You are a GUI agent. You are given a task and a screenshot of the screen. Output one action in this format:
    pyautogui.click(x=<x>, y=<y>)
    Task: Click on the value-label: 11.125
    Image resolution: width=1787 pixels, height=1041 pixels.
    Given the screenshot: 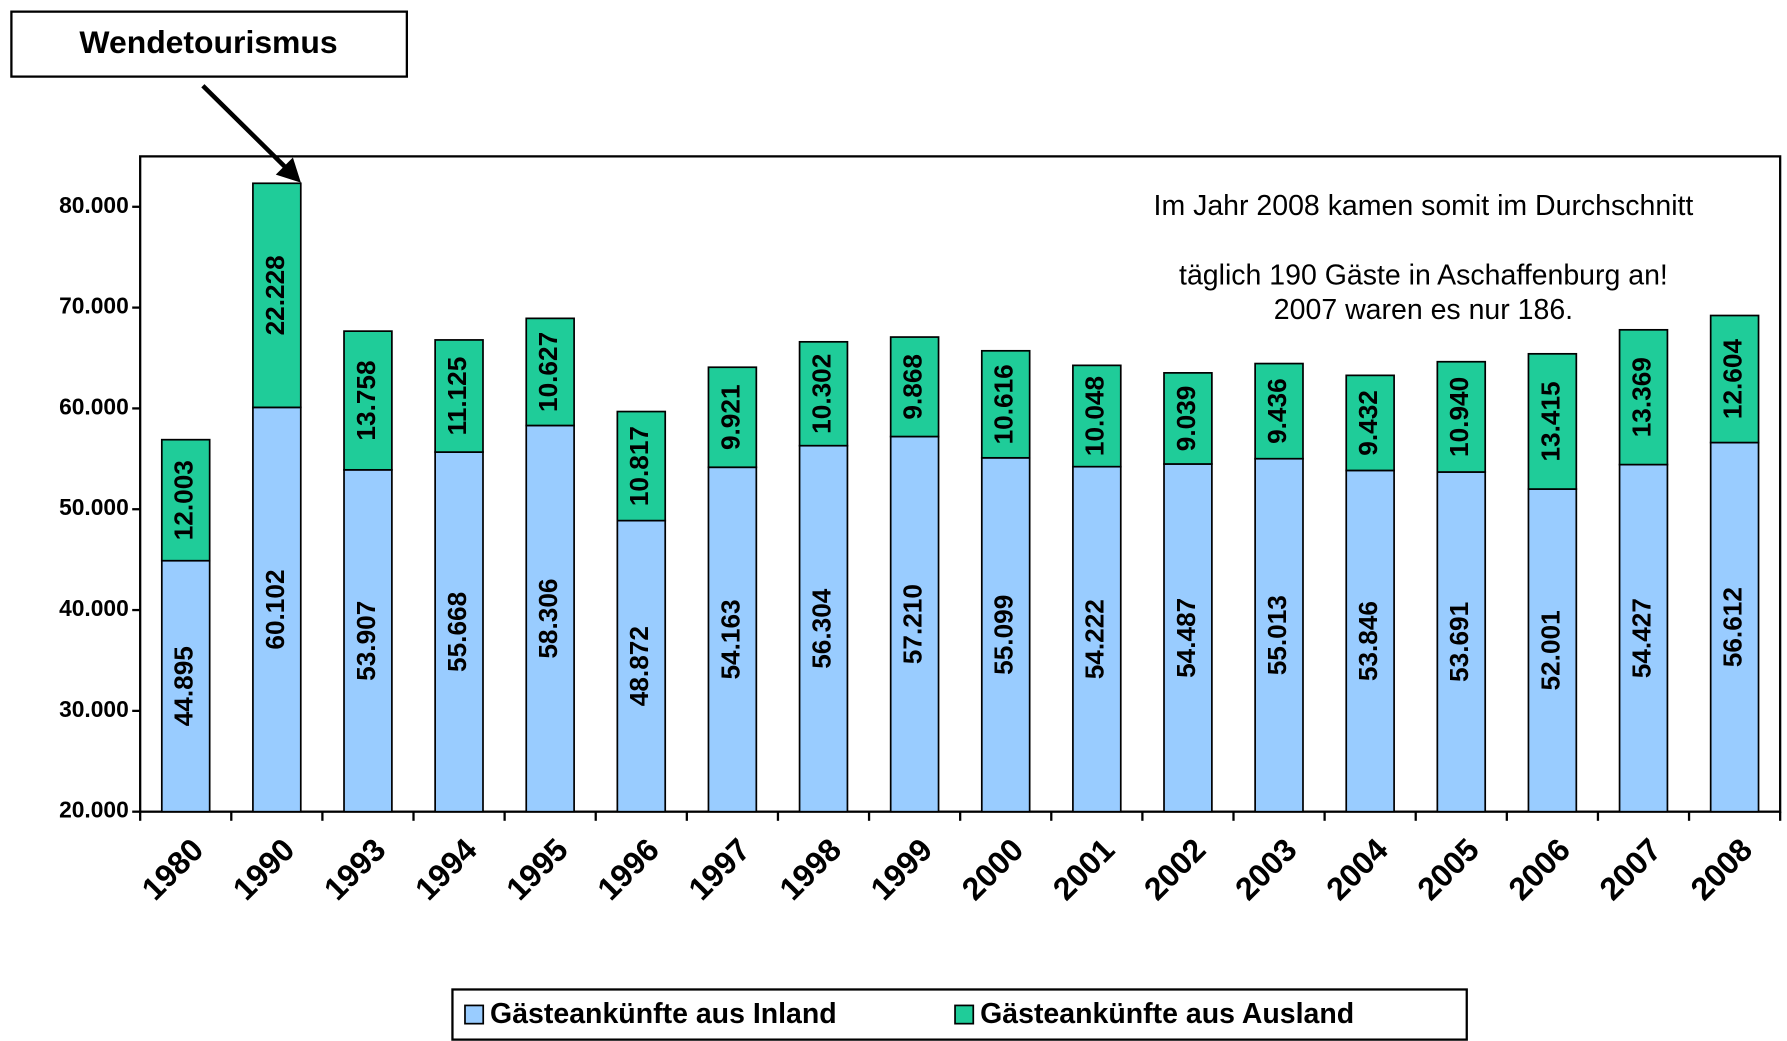 What is the action you would take?
    pyautogui.click(x=457, y=396)
    